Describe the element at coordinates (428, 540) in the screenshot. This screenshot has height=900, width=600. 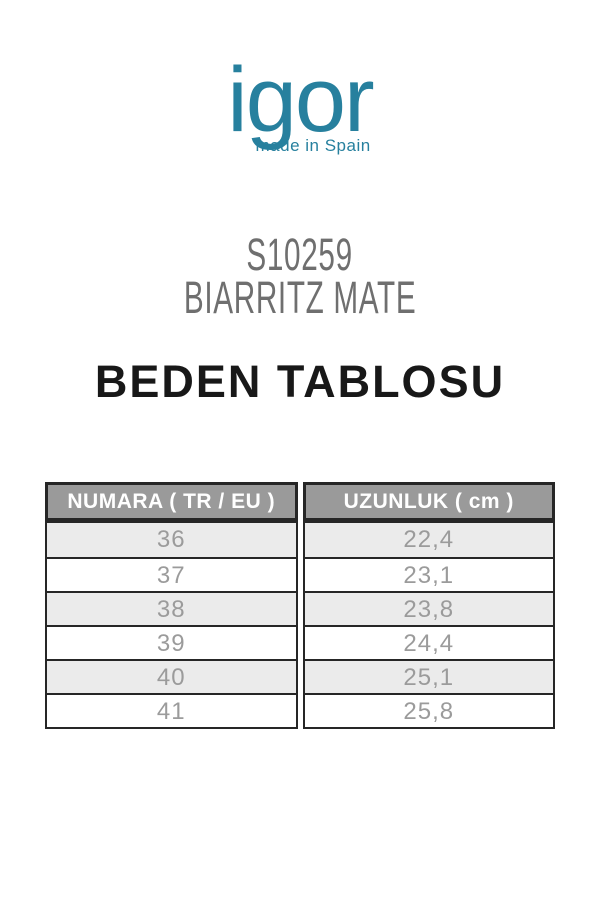
I see `table-cell: 22,4` at that location.